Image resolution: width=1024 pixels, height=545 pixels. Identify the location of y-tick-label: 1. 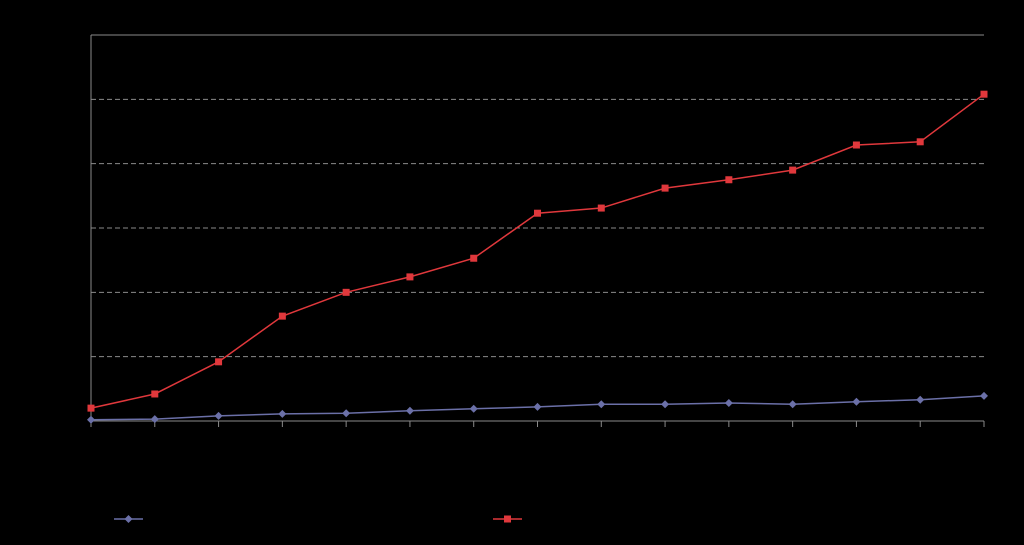
(79, 356).